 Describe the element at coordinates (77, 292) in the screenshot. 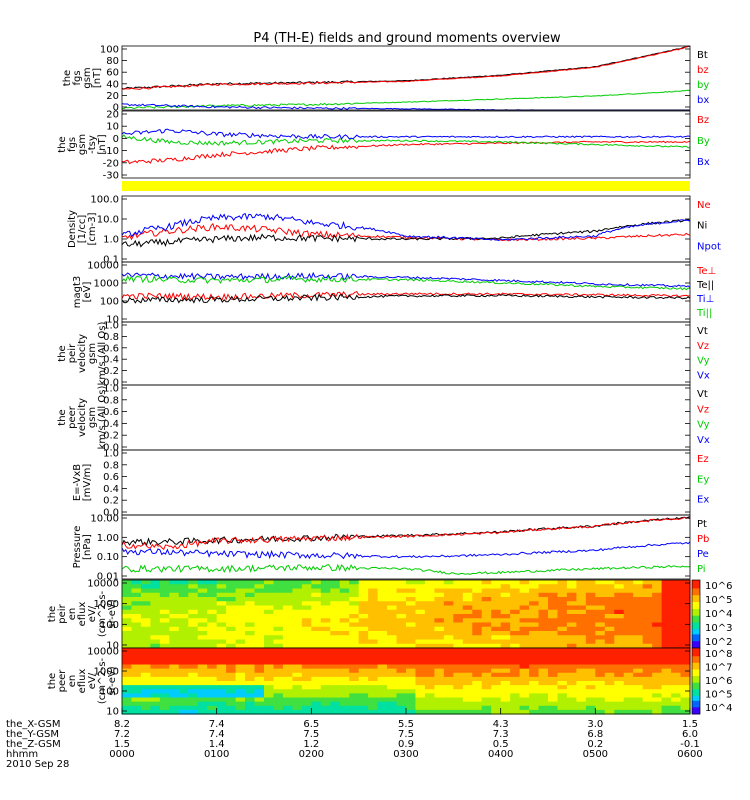

I see `y-axis-label: magt3` at that location.